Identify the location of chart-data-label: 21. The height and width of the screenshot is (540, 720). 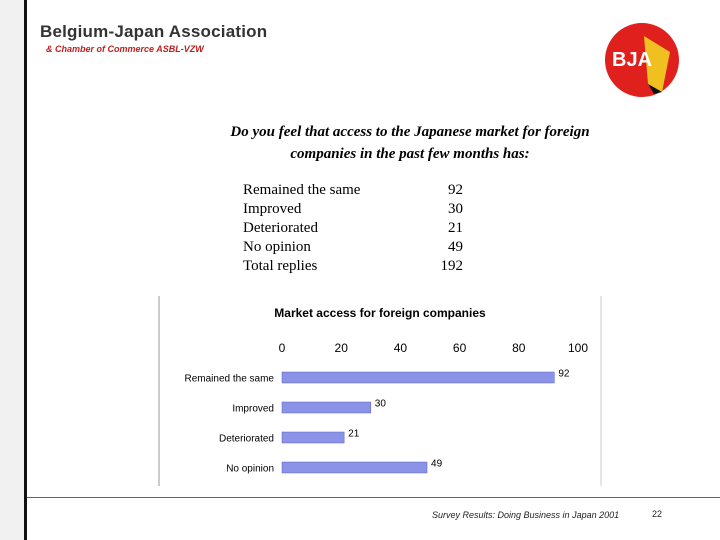
(354, 434).